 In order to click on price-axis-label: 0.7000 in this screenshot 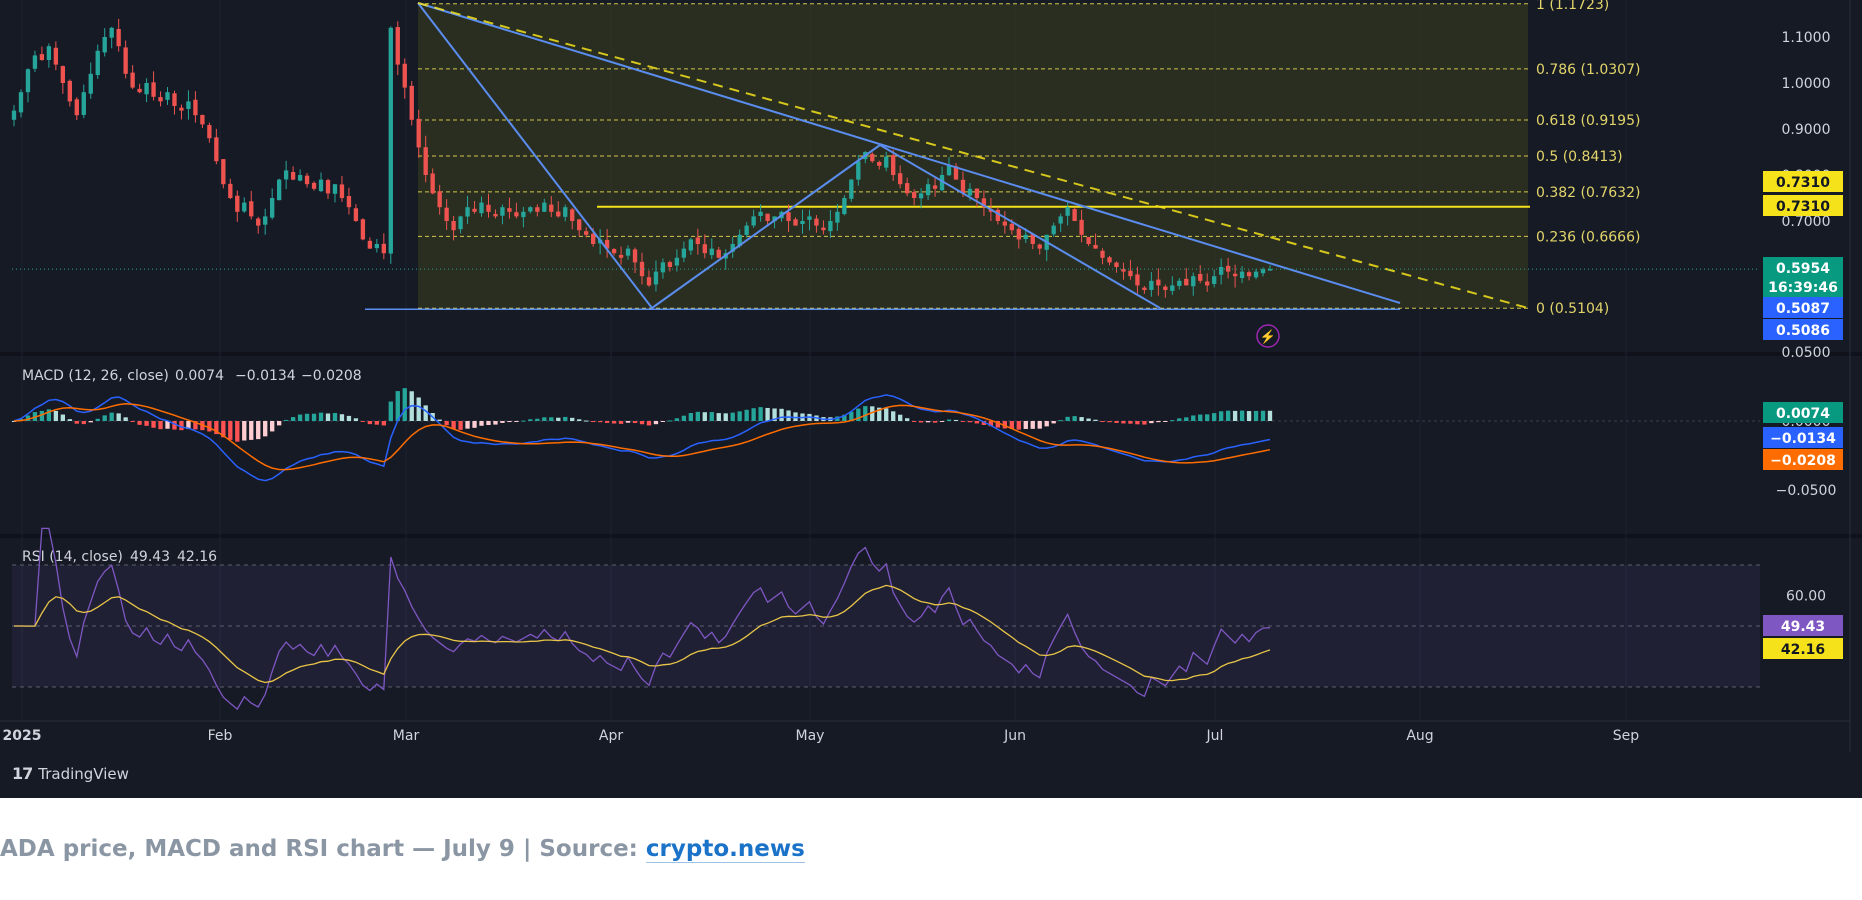, I will do `click(1806, 222)`.